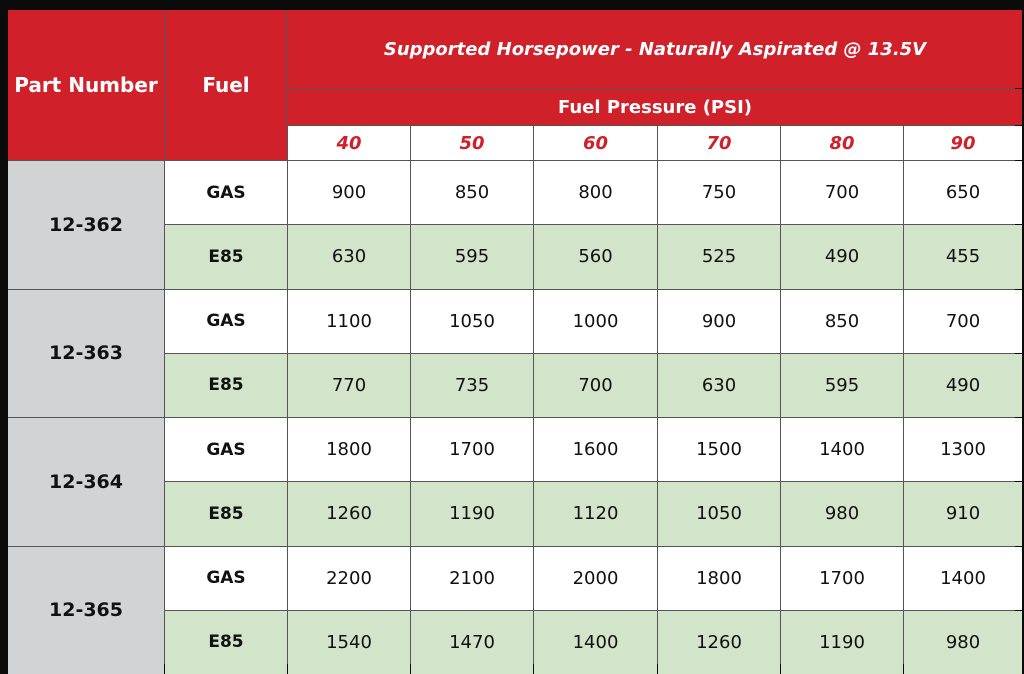 This screenshot has width=1024, height=674. Describe the element at coordinates (719, 193) in the screenshot. I see `hp-cell: 750` at that location.